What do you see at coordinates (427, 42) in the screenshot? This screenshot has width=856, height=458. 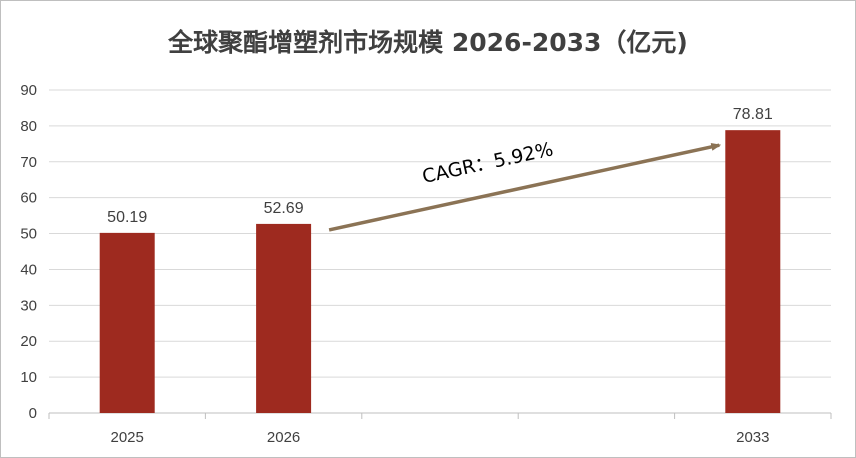 I see `chart-title: 全球聚酯增塑剂市场规模 2026-2033（亿元)` at bounding box center [427, 42].